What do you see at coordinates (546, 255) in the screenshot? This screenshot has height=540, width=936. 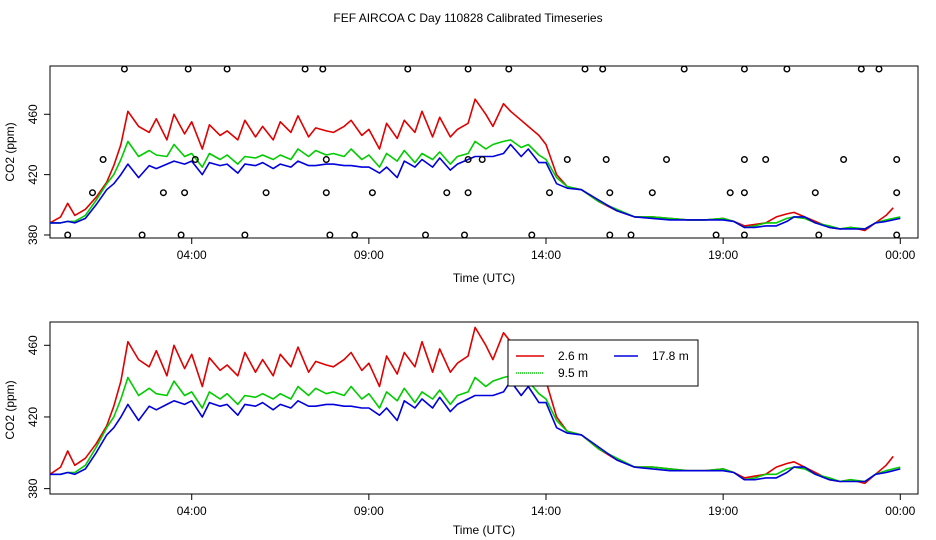 I see `x-tick-label-top-1400: 14:00` at bounding box center [546, 255].